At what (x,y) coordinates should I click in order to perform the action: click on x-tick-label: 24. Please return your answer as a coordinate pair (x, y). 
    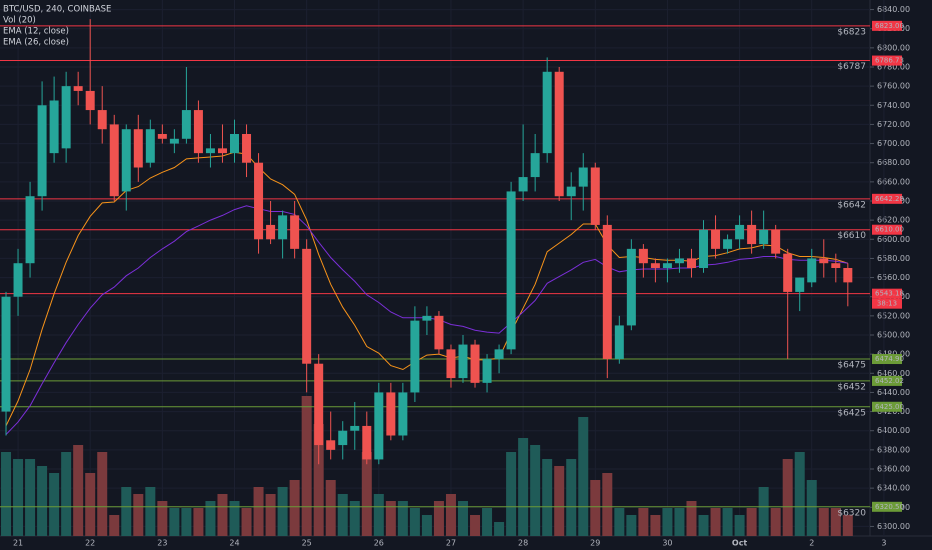
    Looking at the image, I should click on (234, 543).